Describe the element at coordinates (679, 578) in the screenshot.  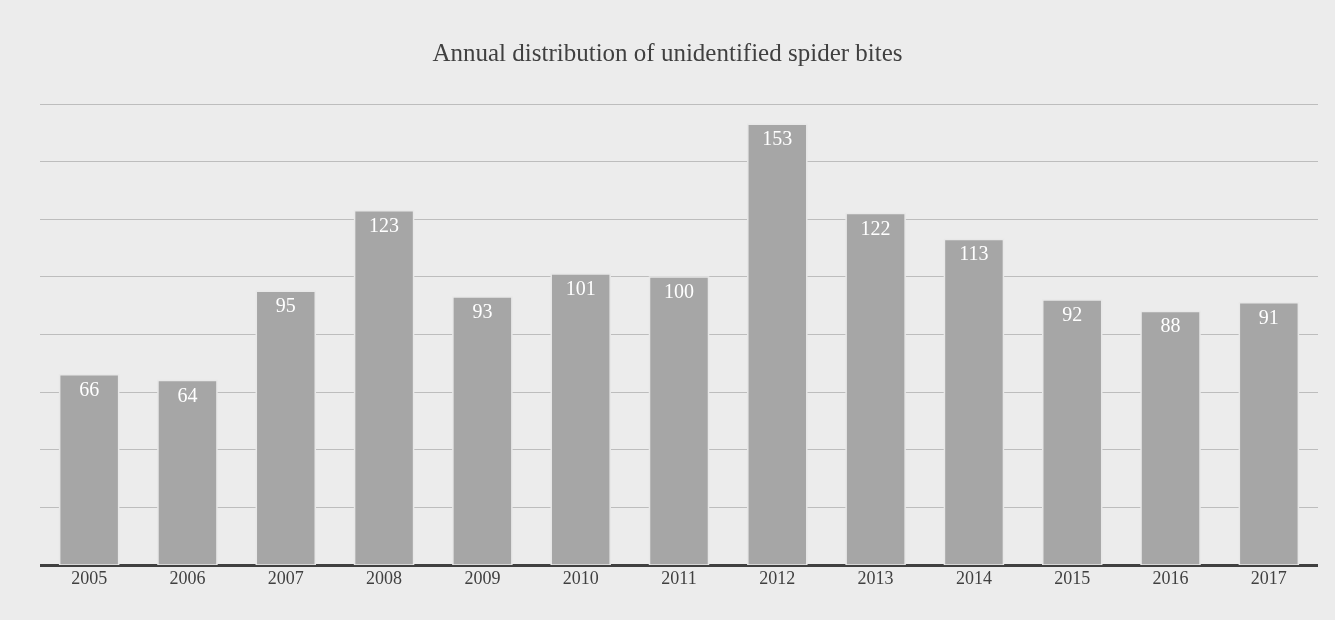
I see `x-tick-label: 2011` at that location.